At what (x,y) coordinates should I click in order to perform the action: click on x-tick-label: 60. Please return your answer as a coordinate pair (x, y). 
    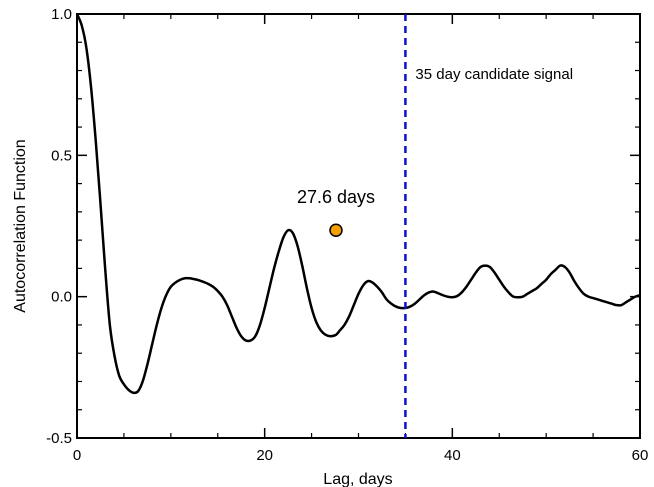
    Looking at the image, I should click on (640, 455).